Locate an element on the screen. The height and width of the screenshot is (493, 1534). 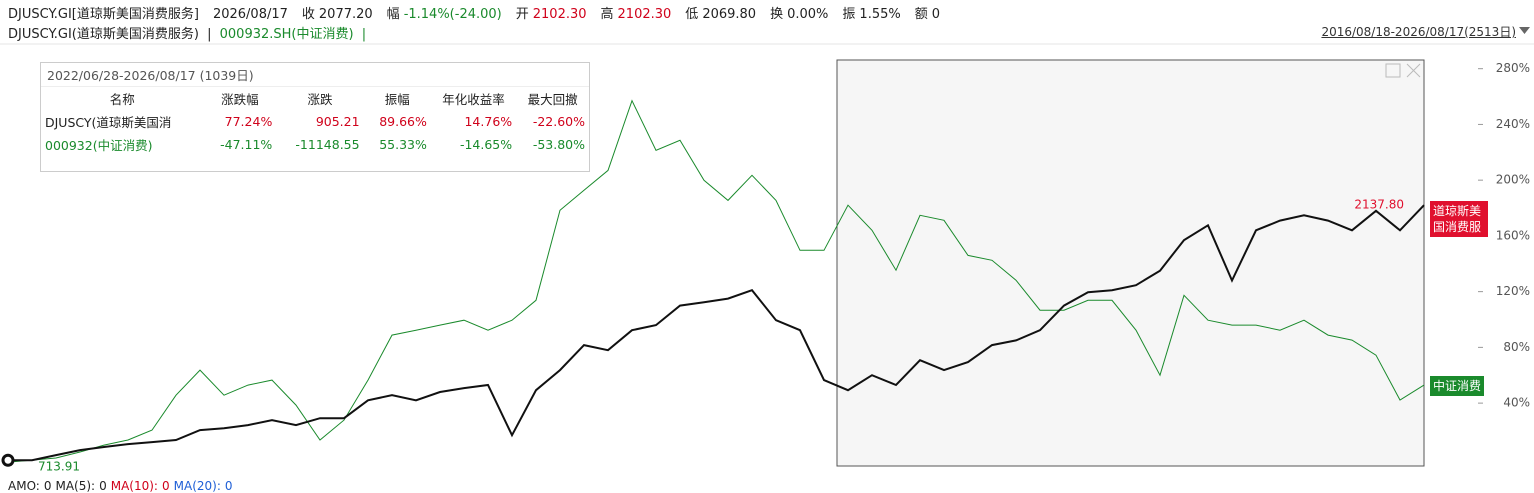
legend-item: DJUSCY.GI(道琼斯美国消费服务) is located at coordinates (103, 34).